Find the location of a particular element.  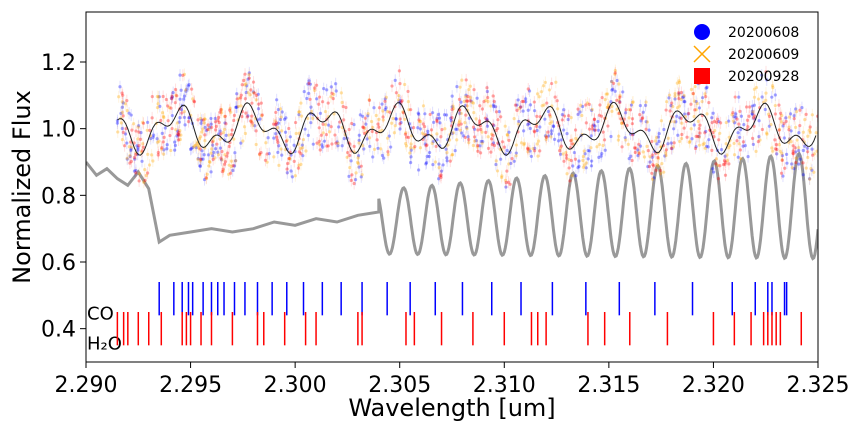

model-path is located at coordinates (467, 128).